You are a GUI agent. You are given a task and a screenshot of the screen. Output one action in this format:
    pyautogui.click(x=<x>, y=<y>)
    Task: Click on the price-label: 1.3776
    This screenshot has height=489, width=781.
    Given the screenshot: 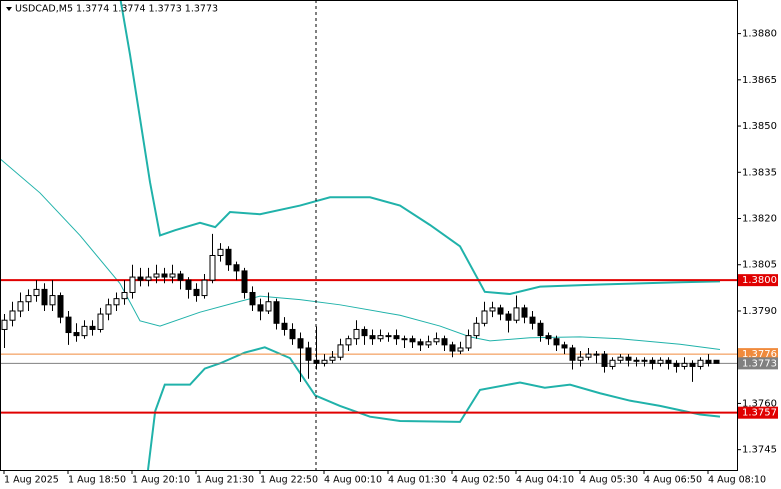 What is the action you would take?
    pyautogui.click(x=759, y=354)
    